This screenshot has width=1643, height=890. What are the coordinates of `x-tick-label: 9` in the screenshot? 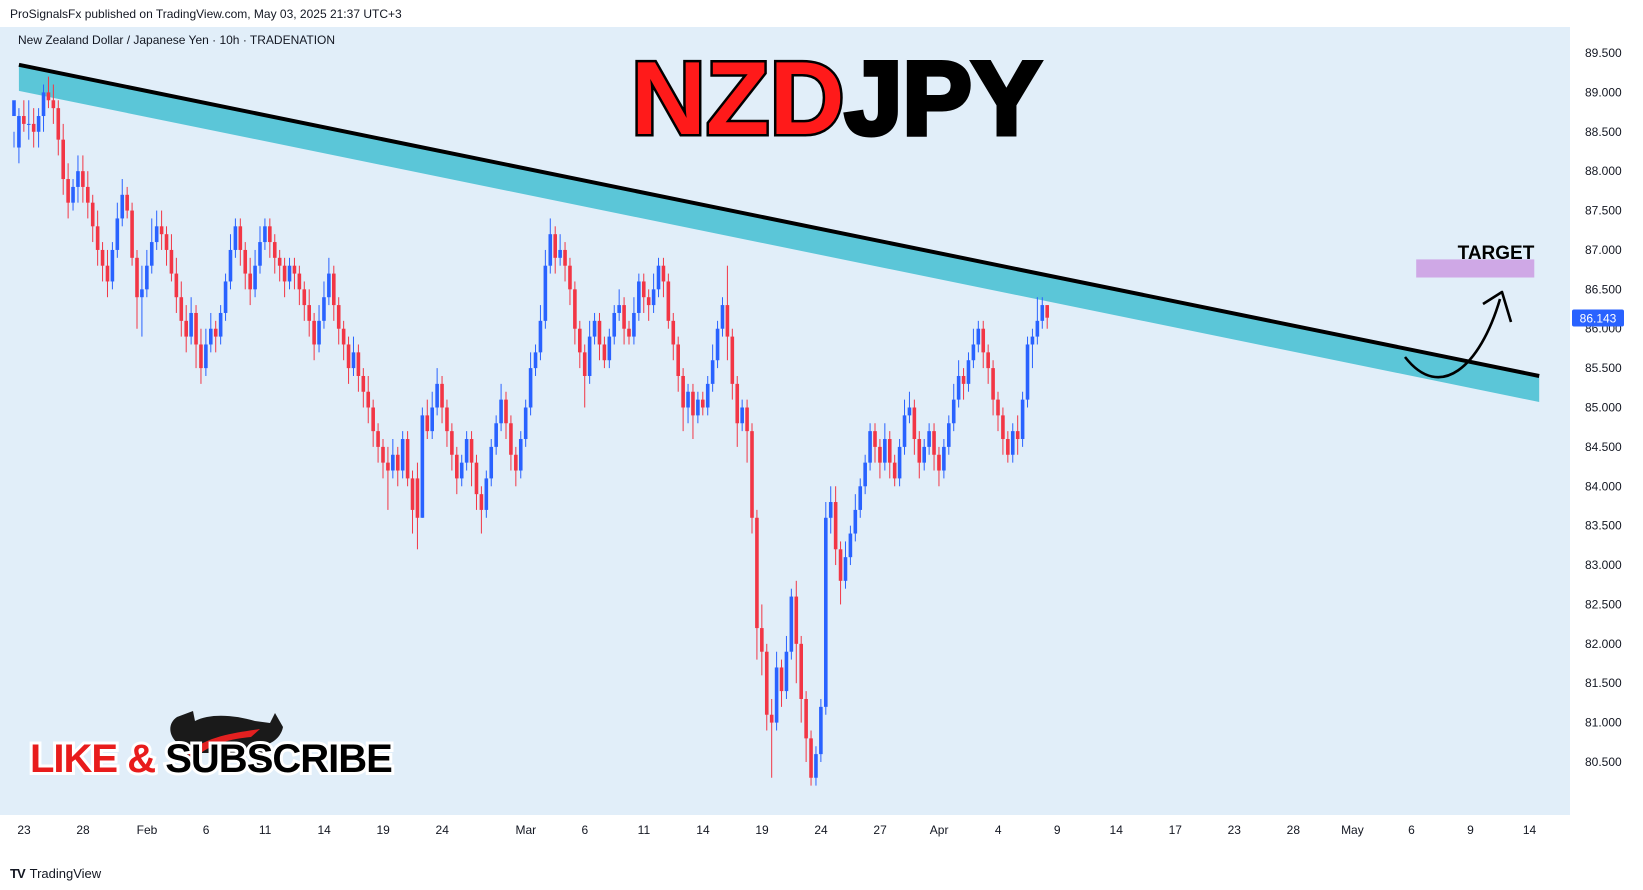 It's located at (1470, 830).